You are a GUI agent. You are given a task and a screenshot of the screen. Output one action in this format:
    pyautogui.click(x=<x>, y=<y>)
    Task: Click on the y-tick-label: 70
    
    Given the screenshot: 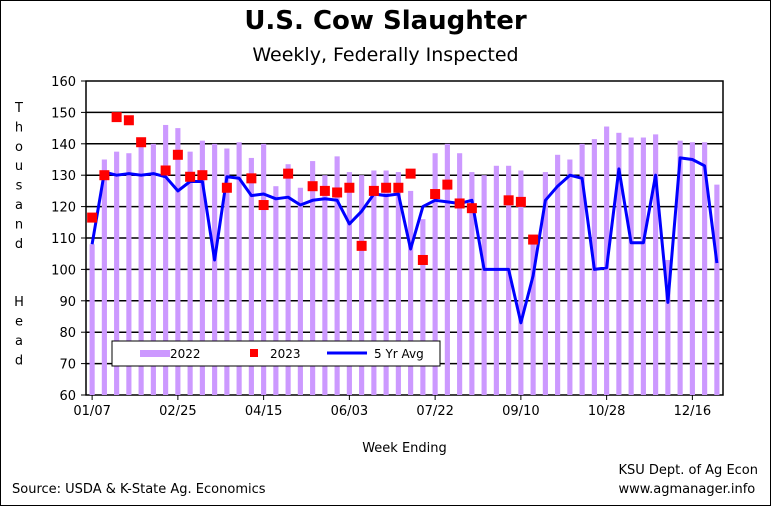 What is the action you would take?
    pyautogui.click(x=67, y=365)
    